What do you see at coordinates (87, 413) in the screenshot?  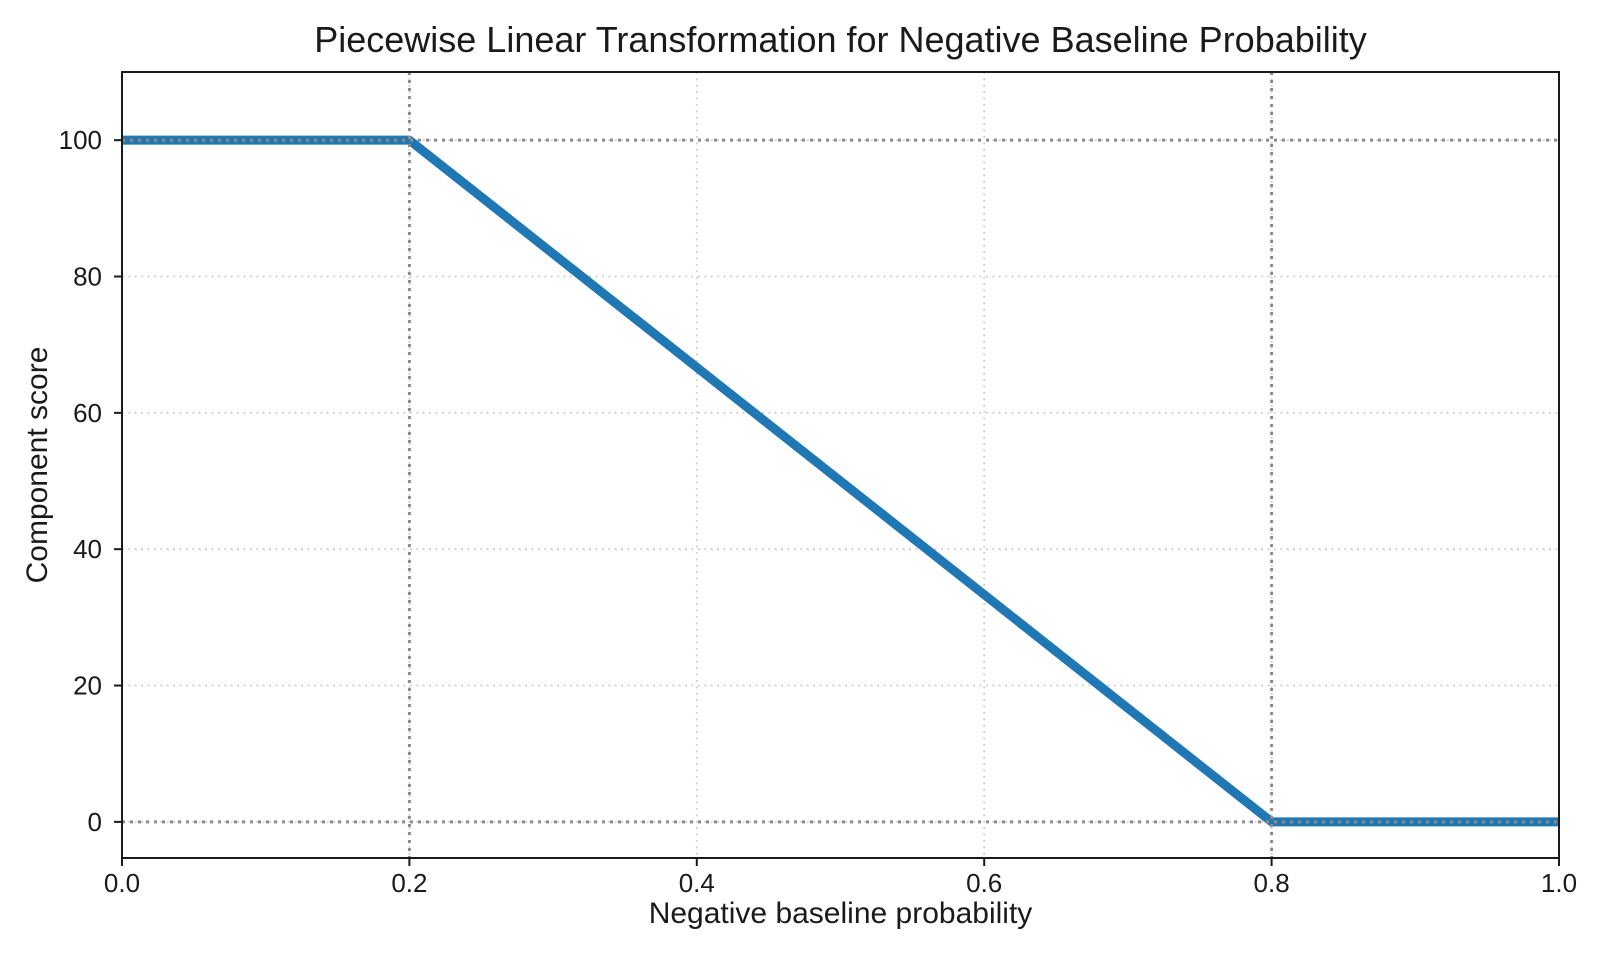 I see `y-tick-label: 60` at bounding box center [87, 413].